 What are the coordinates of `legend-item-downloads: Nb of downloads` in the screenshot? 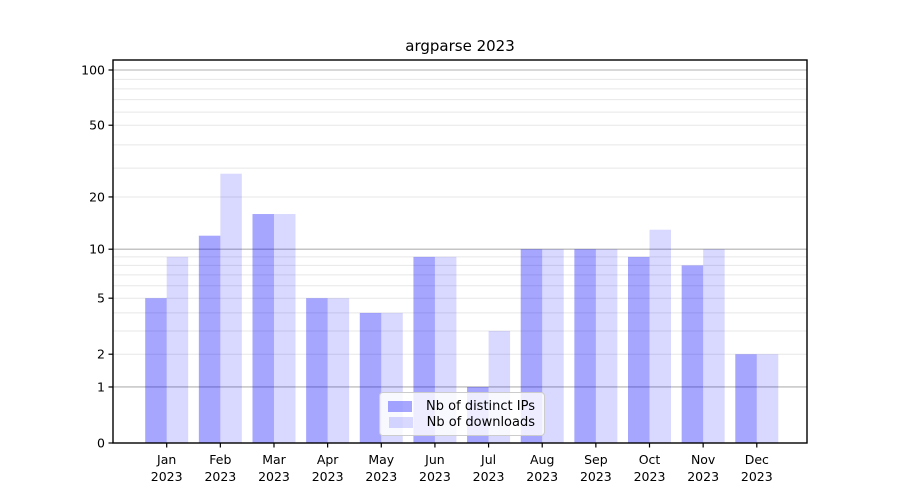 It's located at (461, 422).